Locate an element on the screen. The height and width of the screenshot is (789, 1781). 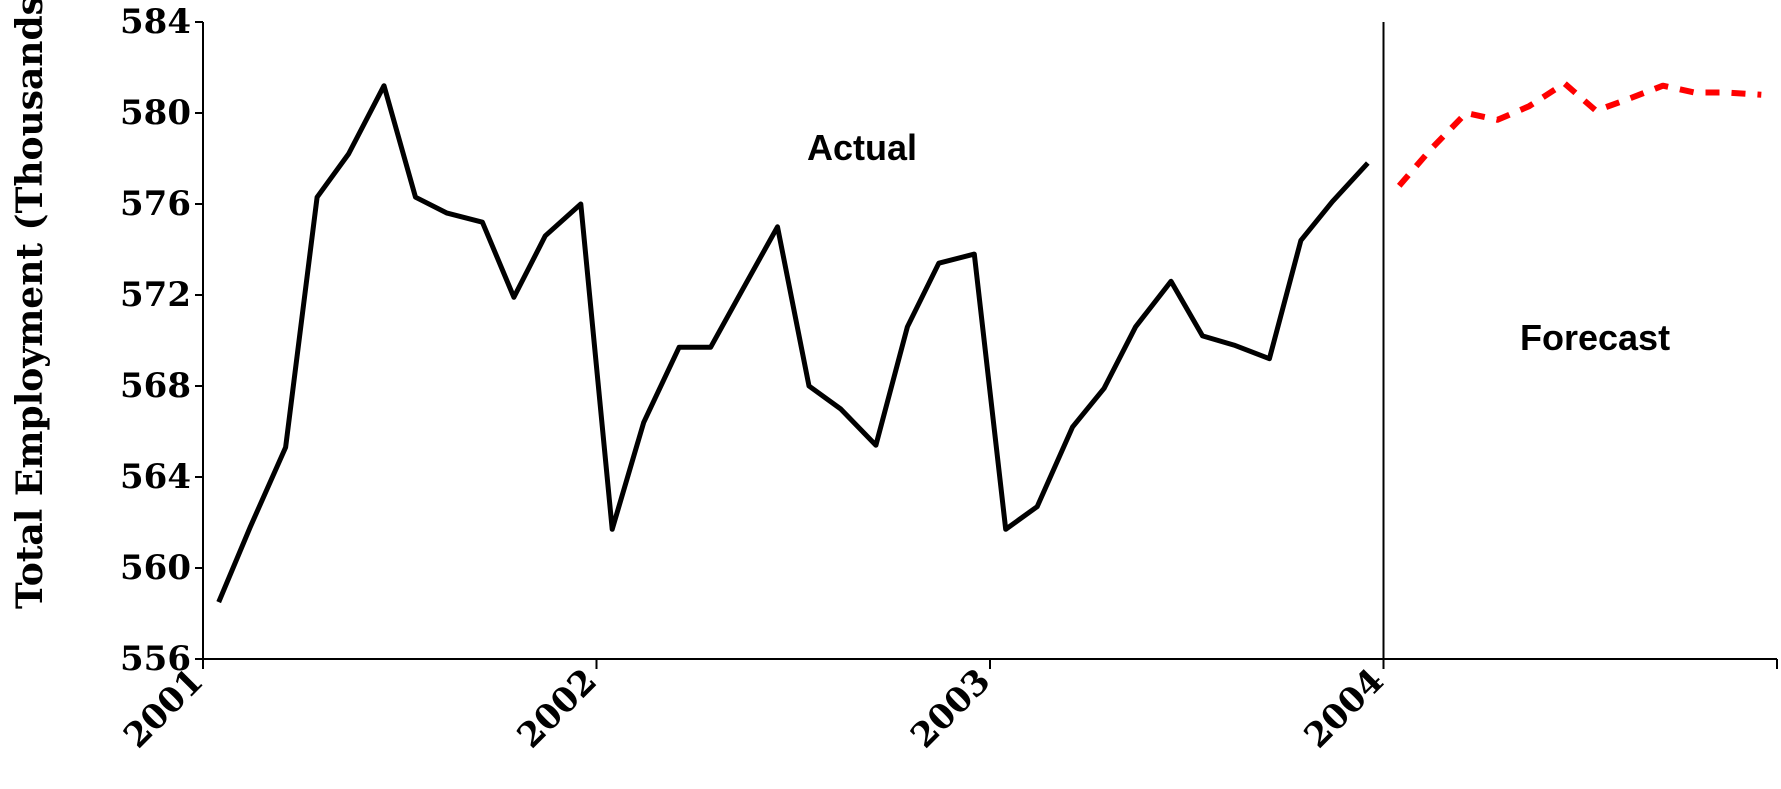
y-tick-label: 560 is located at coordinates (155, 568).